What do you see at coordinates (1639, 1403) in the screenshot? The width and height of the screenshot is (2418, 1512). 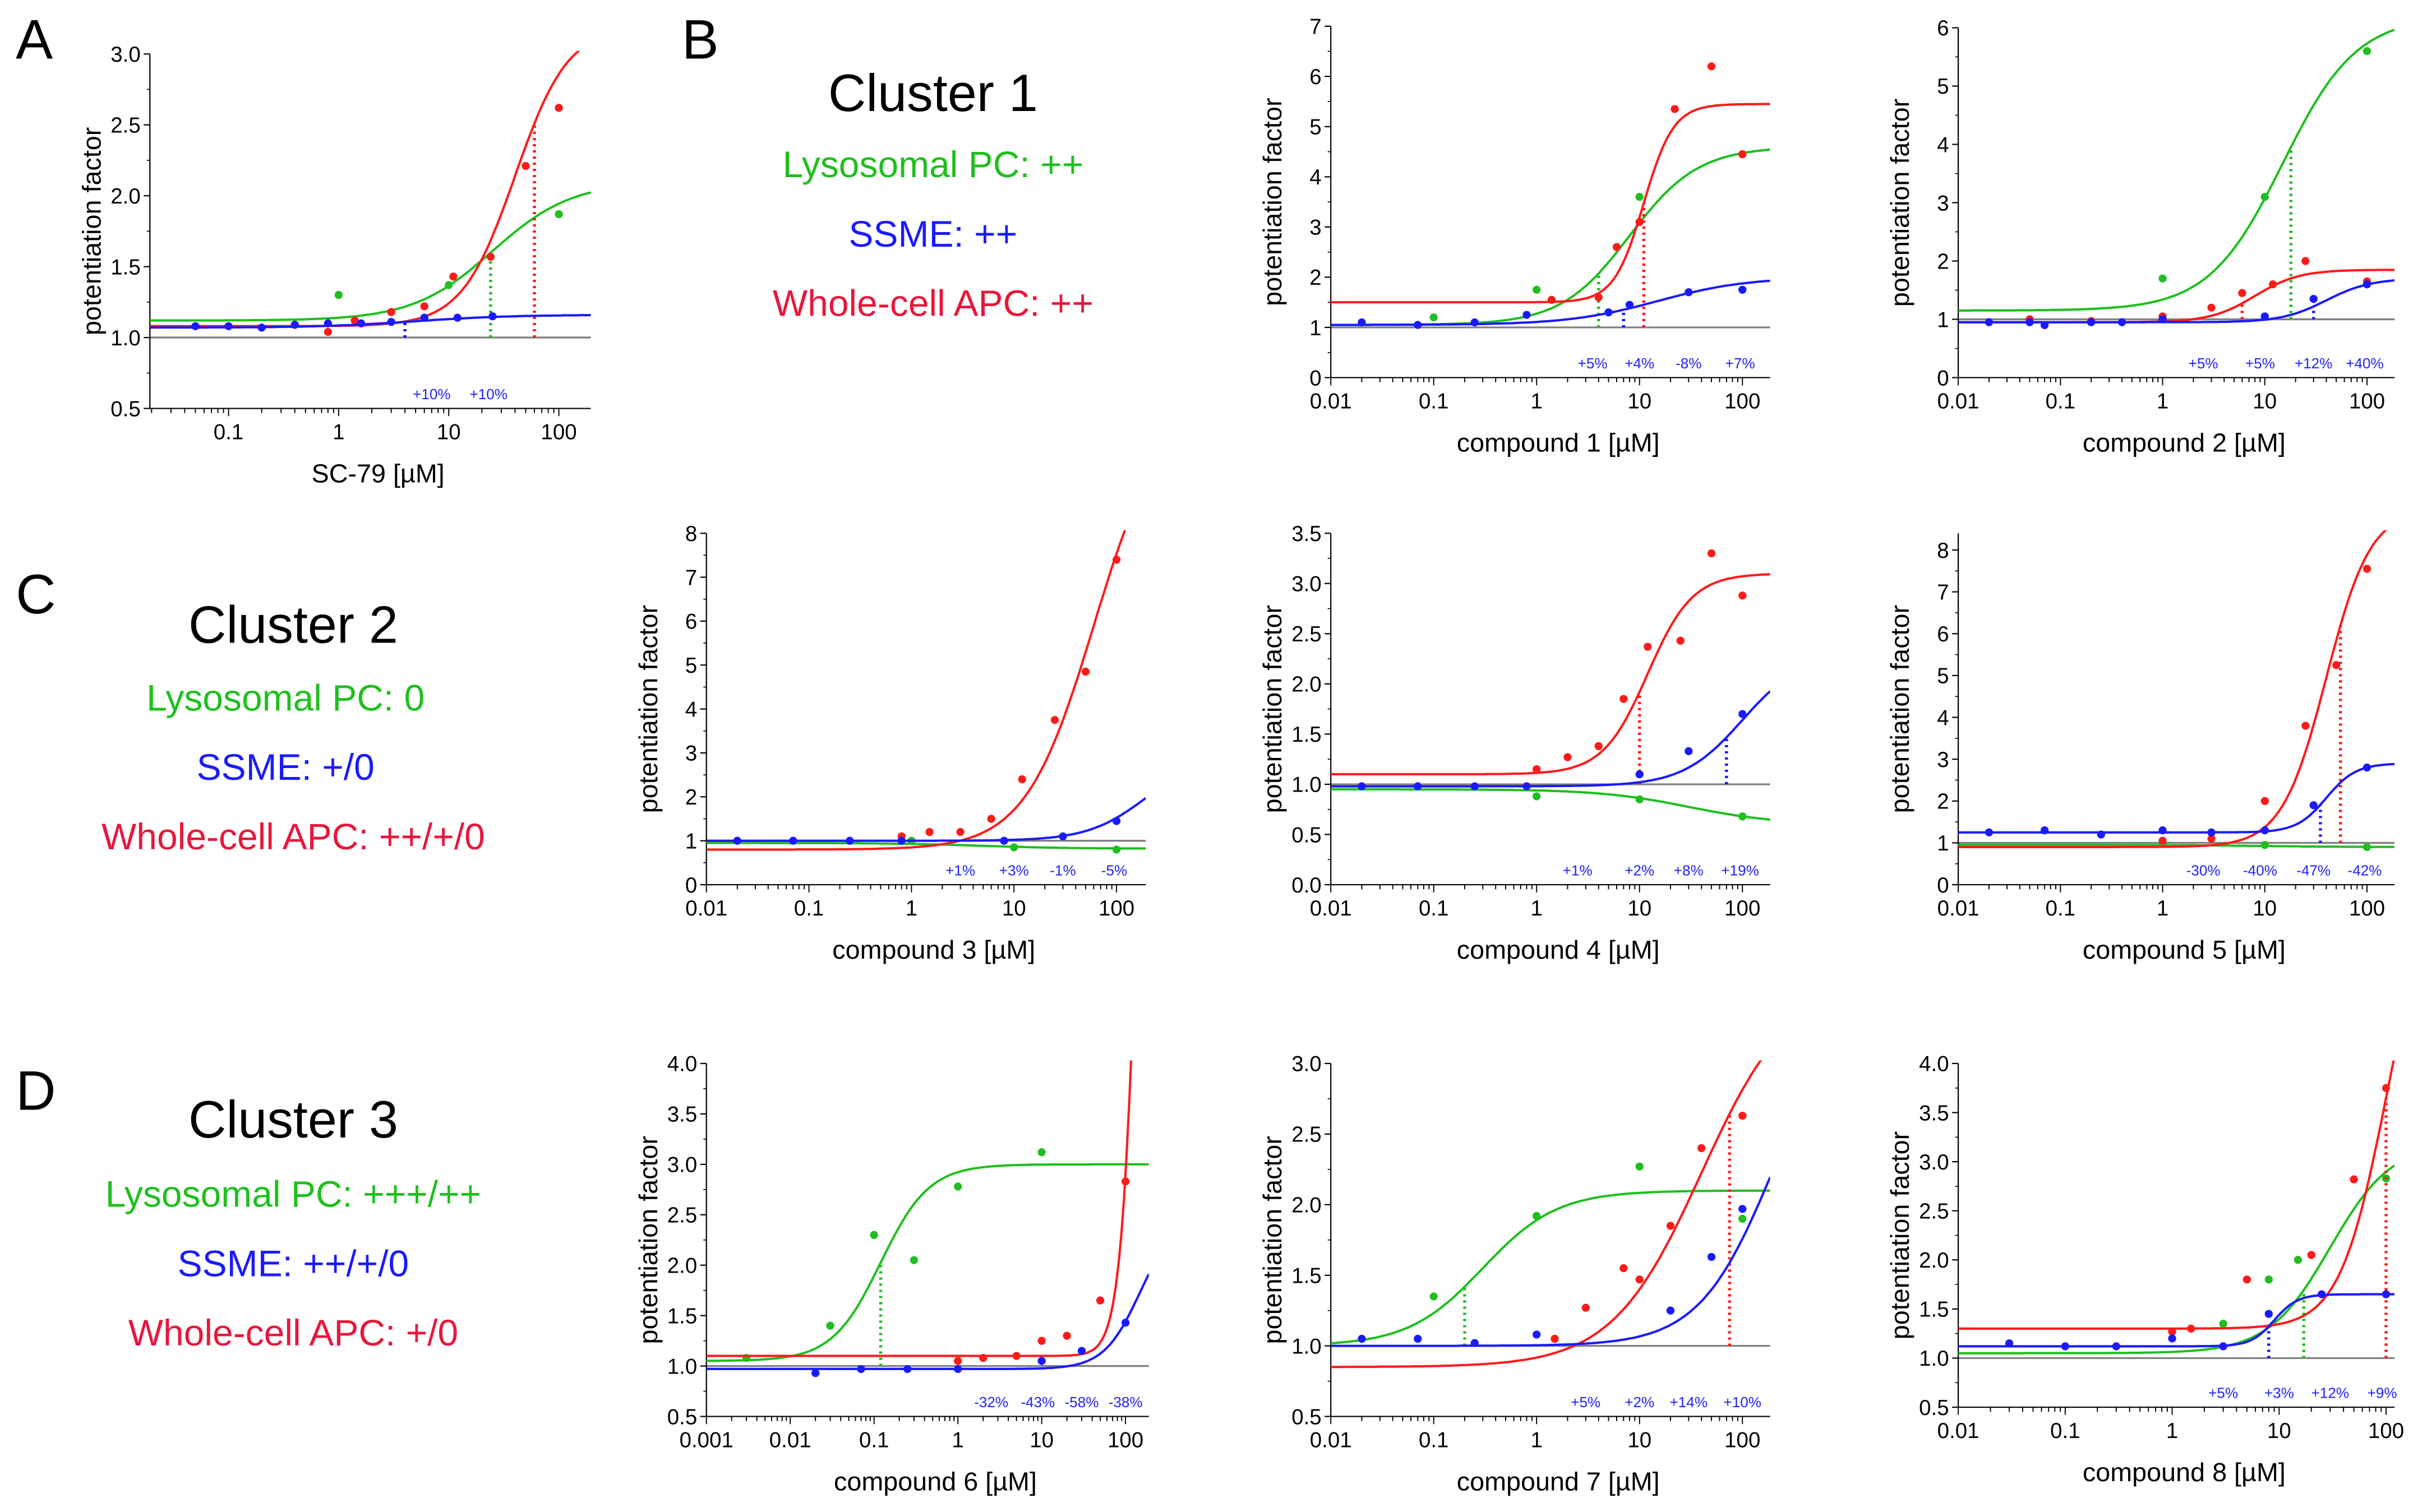 I see `efficacy-annotation: +2%` at bounding box center [1639, 1403].